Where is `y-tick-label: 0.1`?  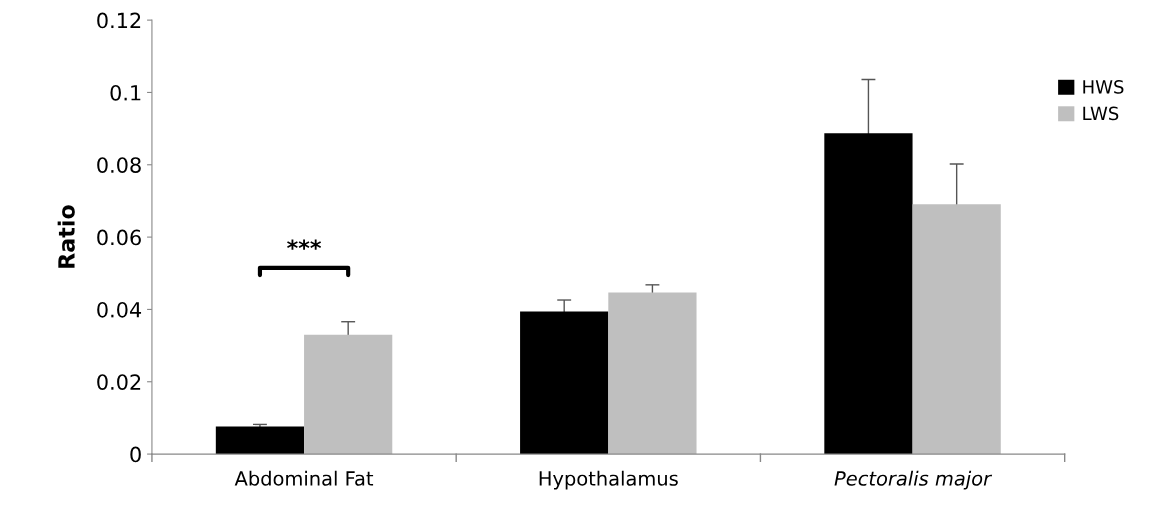
y-tick-label: 0.1 is located at coordinates (125, 92).